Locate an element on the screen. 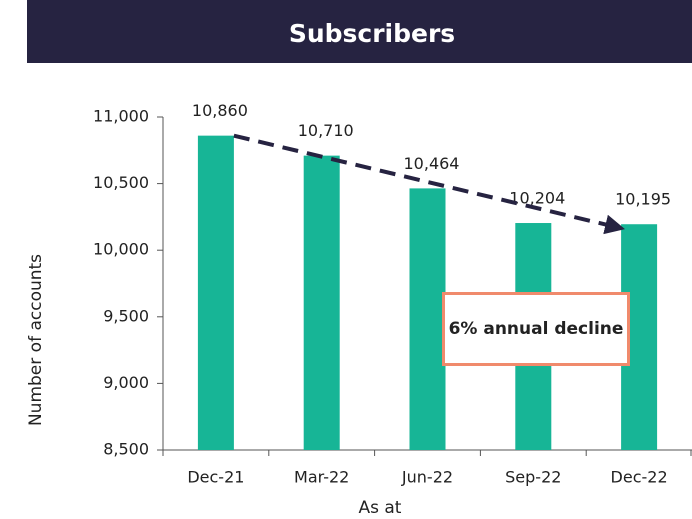 The width and height of the screenshot is (692, 519). y-tick-label: 10,500 is located at coordinates (121, 182).